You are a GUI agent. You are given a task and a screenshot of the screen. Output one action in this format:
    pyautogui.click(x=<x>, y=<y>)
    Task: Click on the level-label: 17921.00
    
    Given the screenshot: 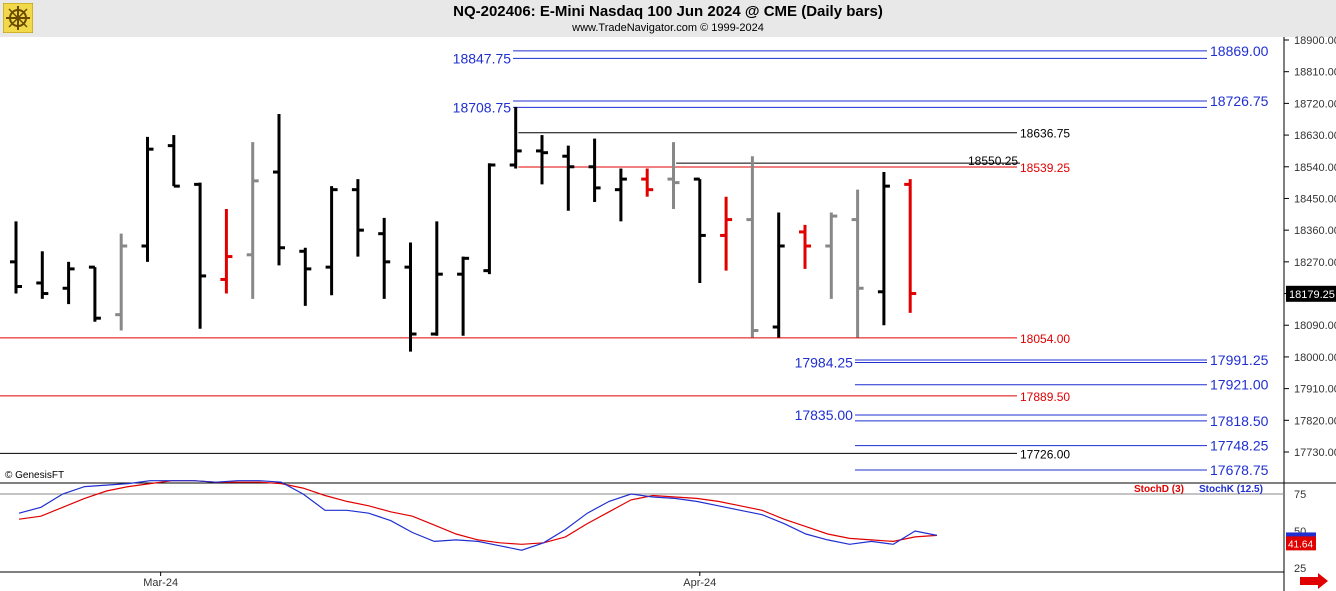 What is the action you would take?
    pyautogui.click(x=1239, y=385)
    